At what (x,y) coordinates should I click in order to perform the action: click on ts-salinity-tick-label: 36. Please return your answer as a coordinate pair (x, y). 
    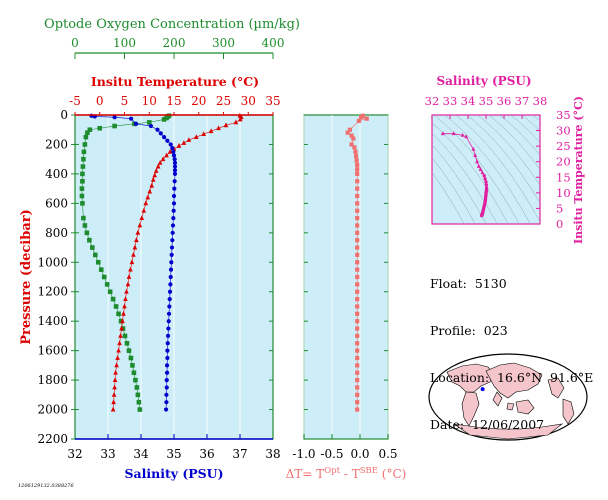
    Looking at the image, I should click on (504, 101).